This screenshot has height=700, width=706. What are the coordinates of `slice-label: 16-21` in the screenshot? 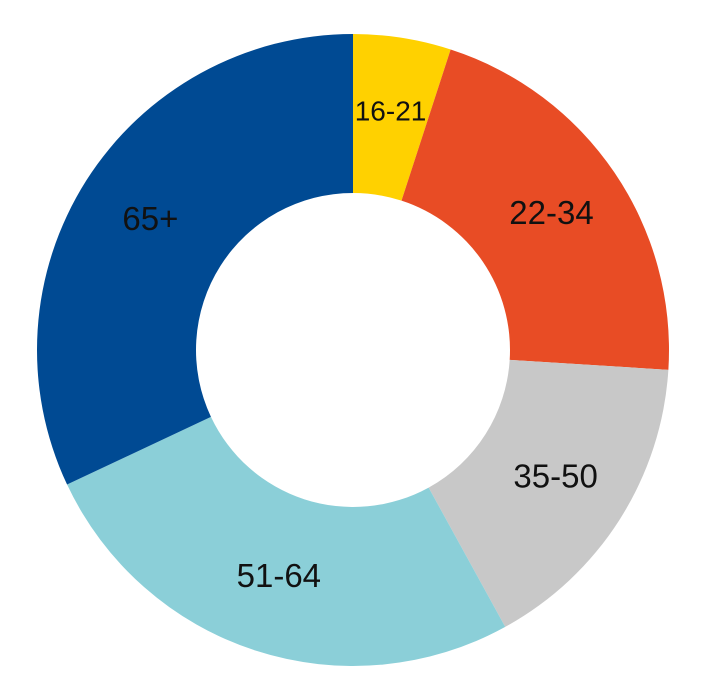 It's located at (391, 110).